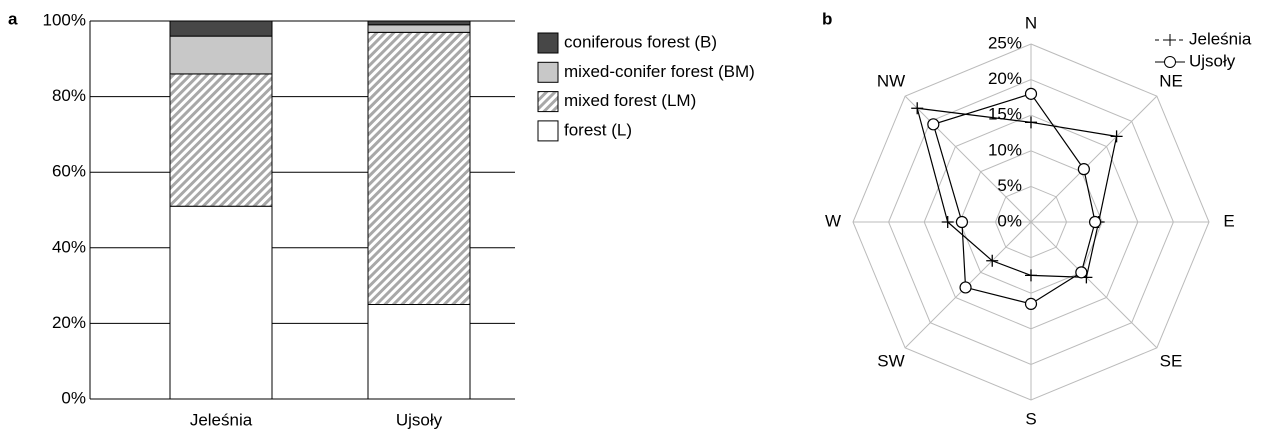  Describe the element at coordinates (1005, 149) in the screenshot. I see `r-tick-label: 10%` at that location.